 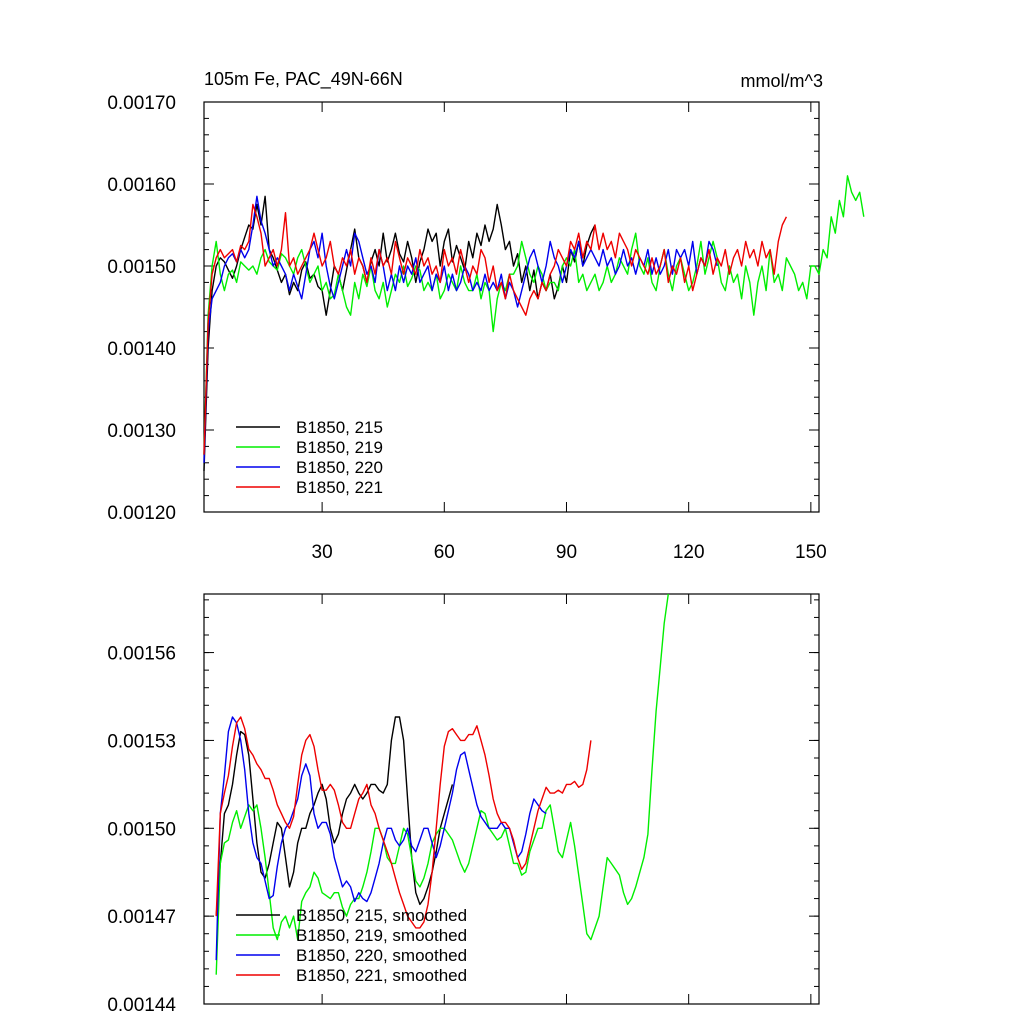 I want to click on legend-label-2: B1850, 220, smoothed, so click(x=381, y=955).